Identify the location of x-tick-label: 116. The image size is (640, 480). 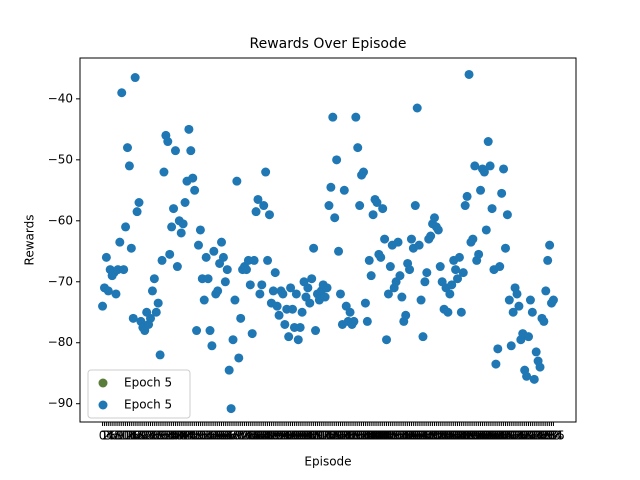
(325, 436).